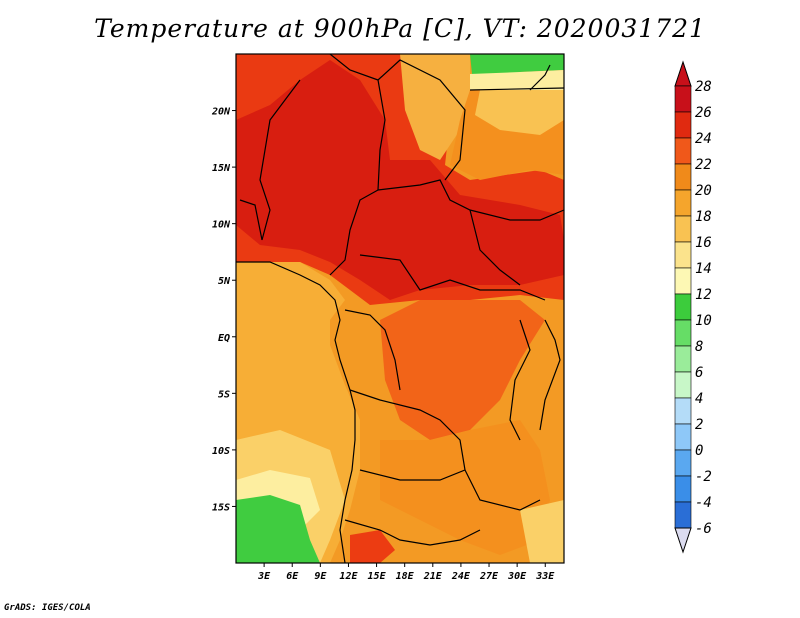 The width and height of the screenshot is (800, 618). What do you see at coordinates (703, 321) in the screenshot?
I see `colorbar-label: 10` at bounding box center [703, 321].